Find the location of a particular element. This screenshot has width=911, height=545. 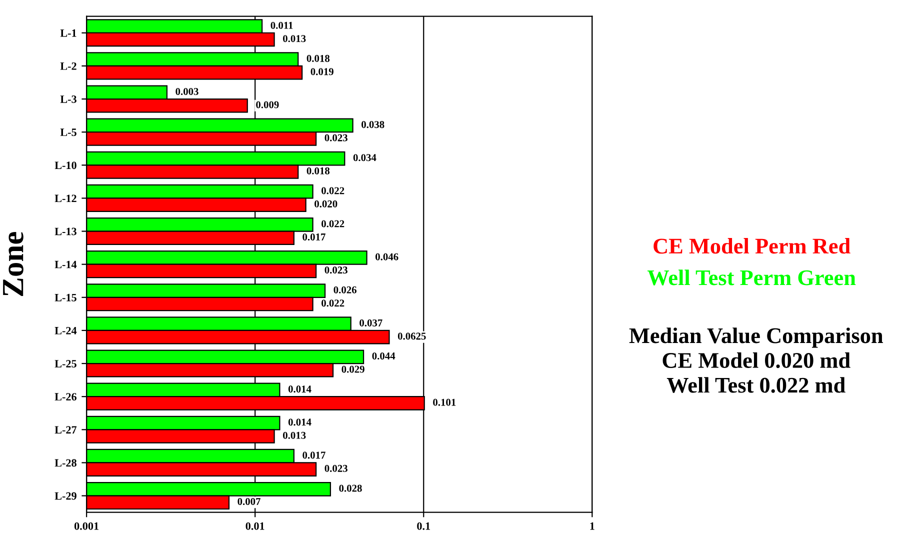

y-tick-label: L-3 is located at coordinates (68, 99).